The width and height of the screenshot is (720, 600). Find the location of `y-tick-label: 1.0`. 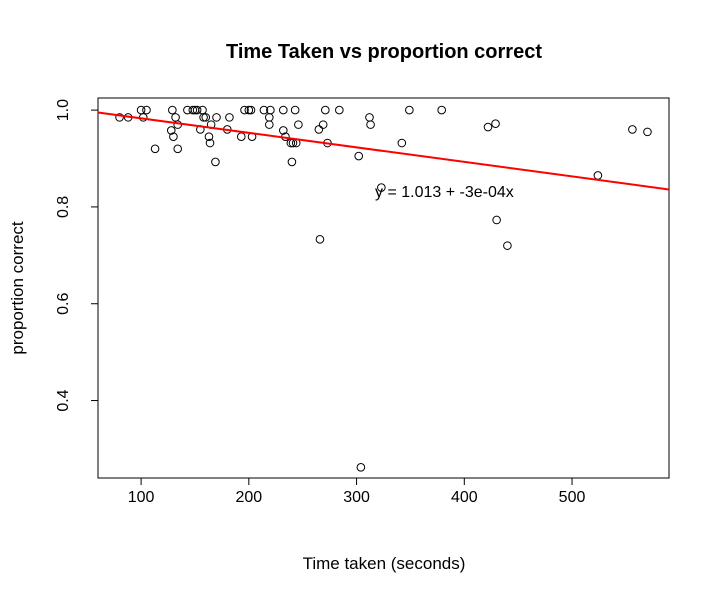

y-tick-label: 1.0 is located at coordinates (63, 110).